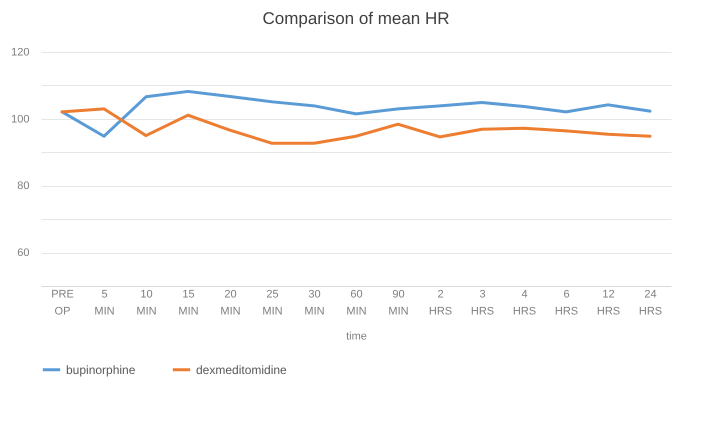 The width and height of the screenshot is (707, 446). What do you see at coordinates (356, 336) in the screenshot?
I see `x-axis-title: time` at bounding box center [356, 336].